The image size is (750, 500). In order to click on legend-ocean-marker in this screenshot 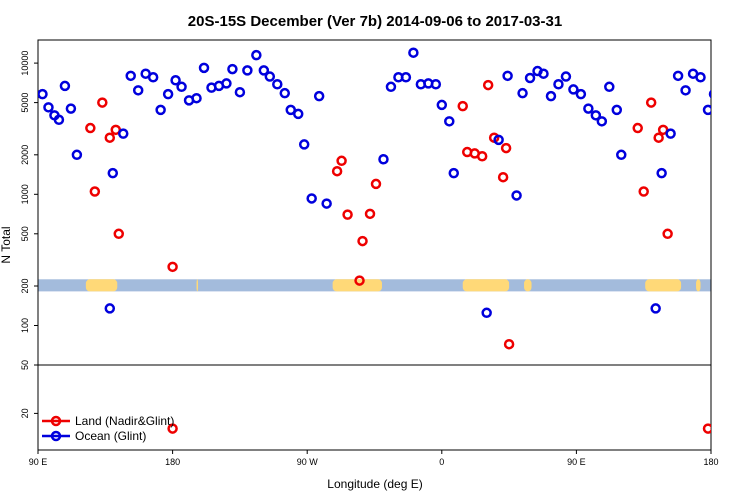, I will do `click(56, 436)`.